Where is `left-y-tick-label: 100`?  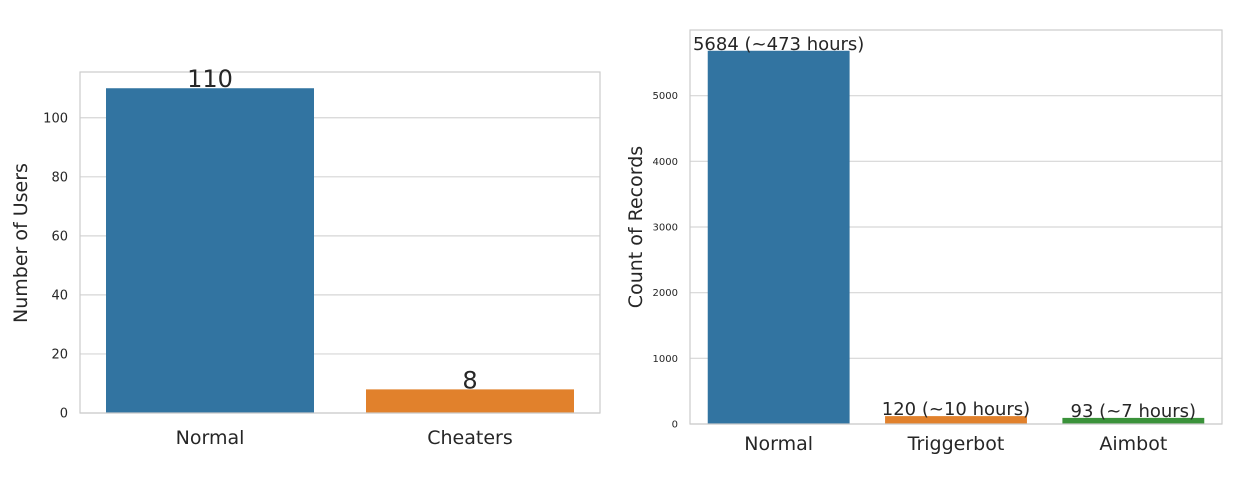
left-y-tick-label: 100 is located at coordinates (55, 118).